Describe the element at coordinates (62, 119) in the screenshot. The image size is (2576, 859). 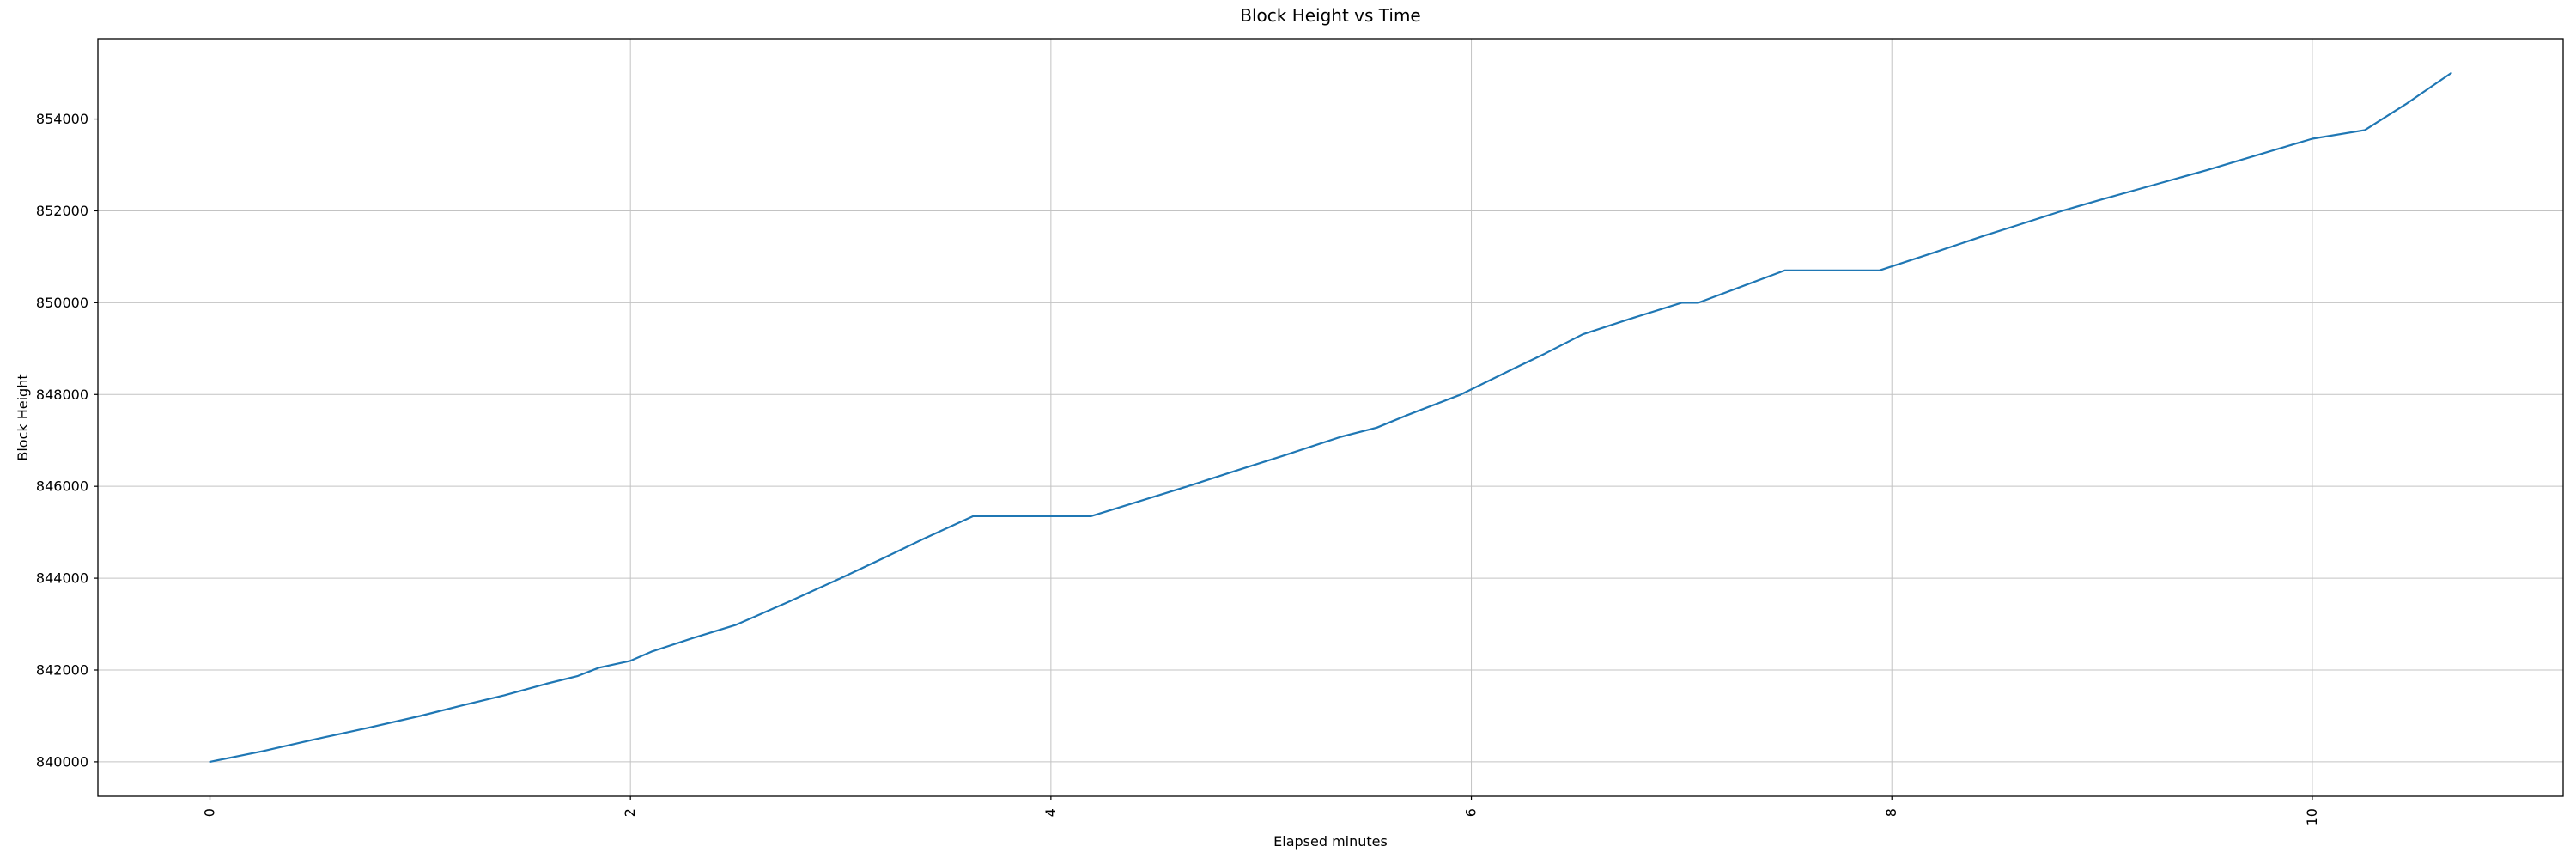
I see `y-tick-label: 854000` at that location.